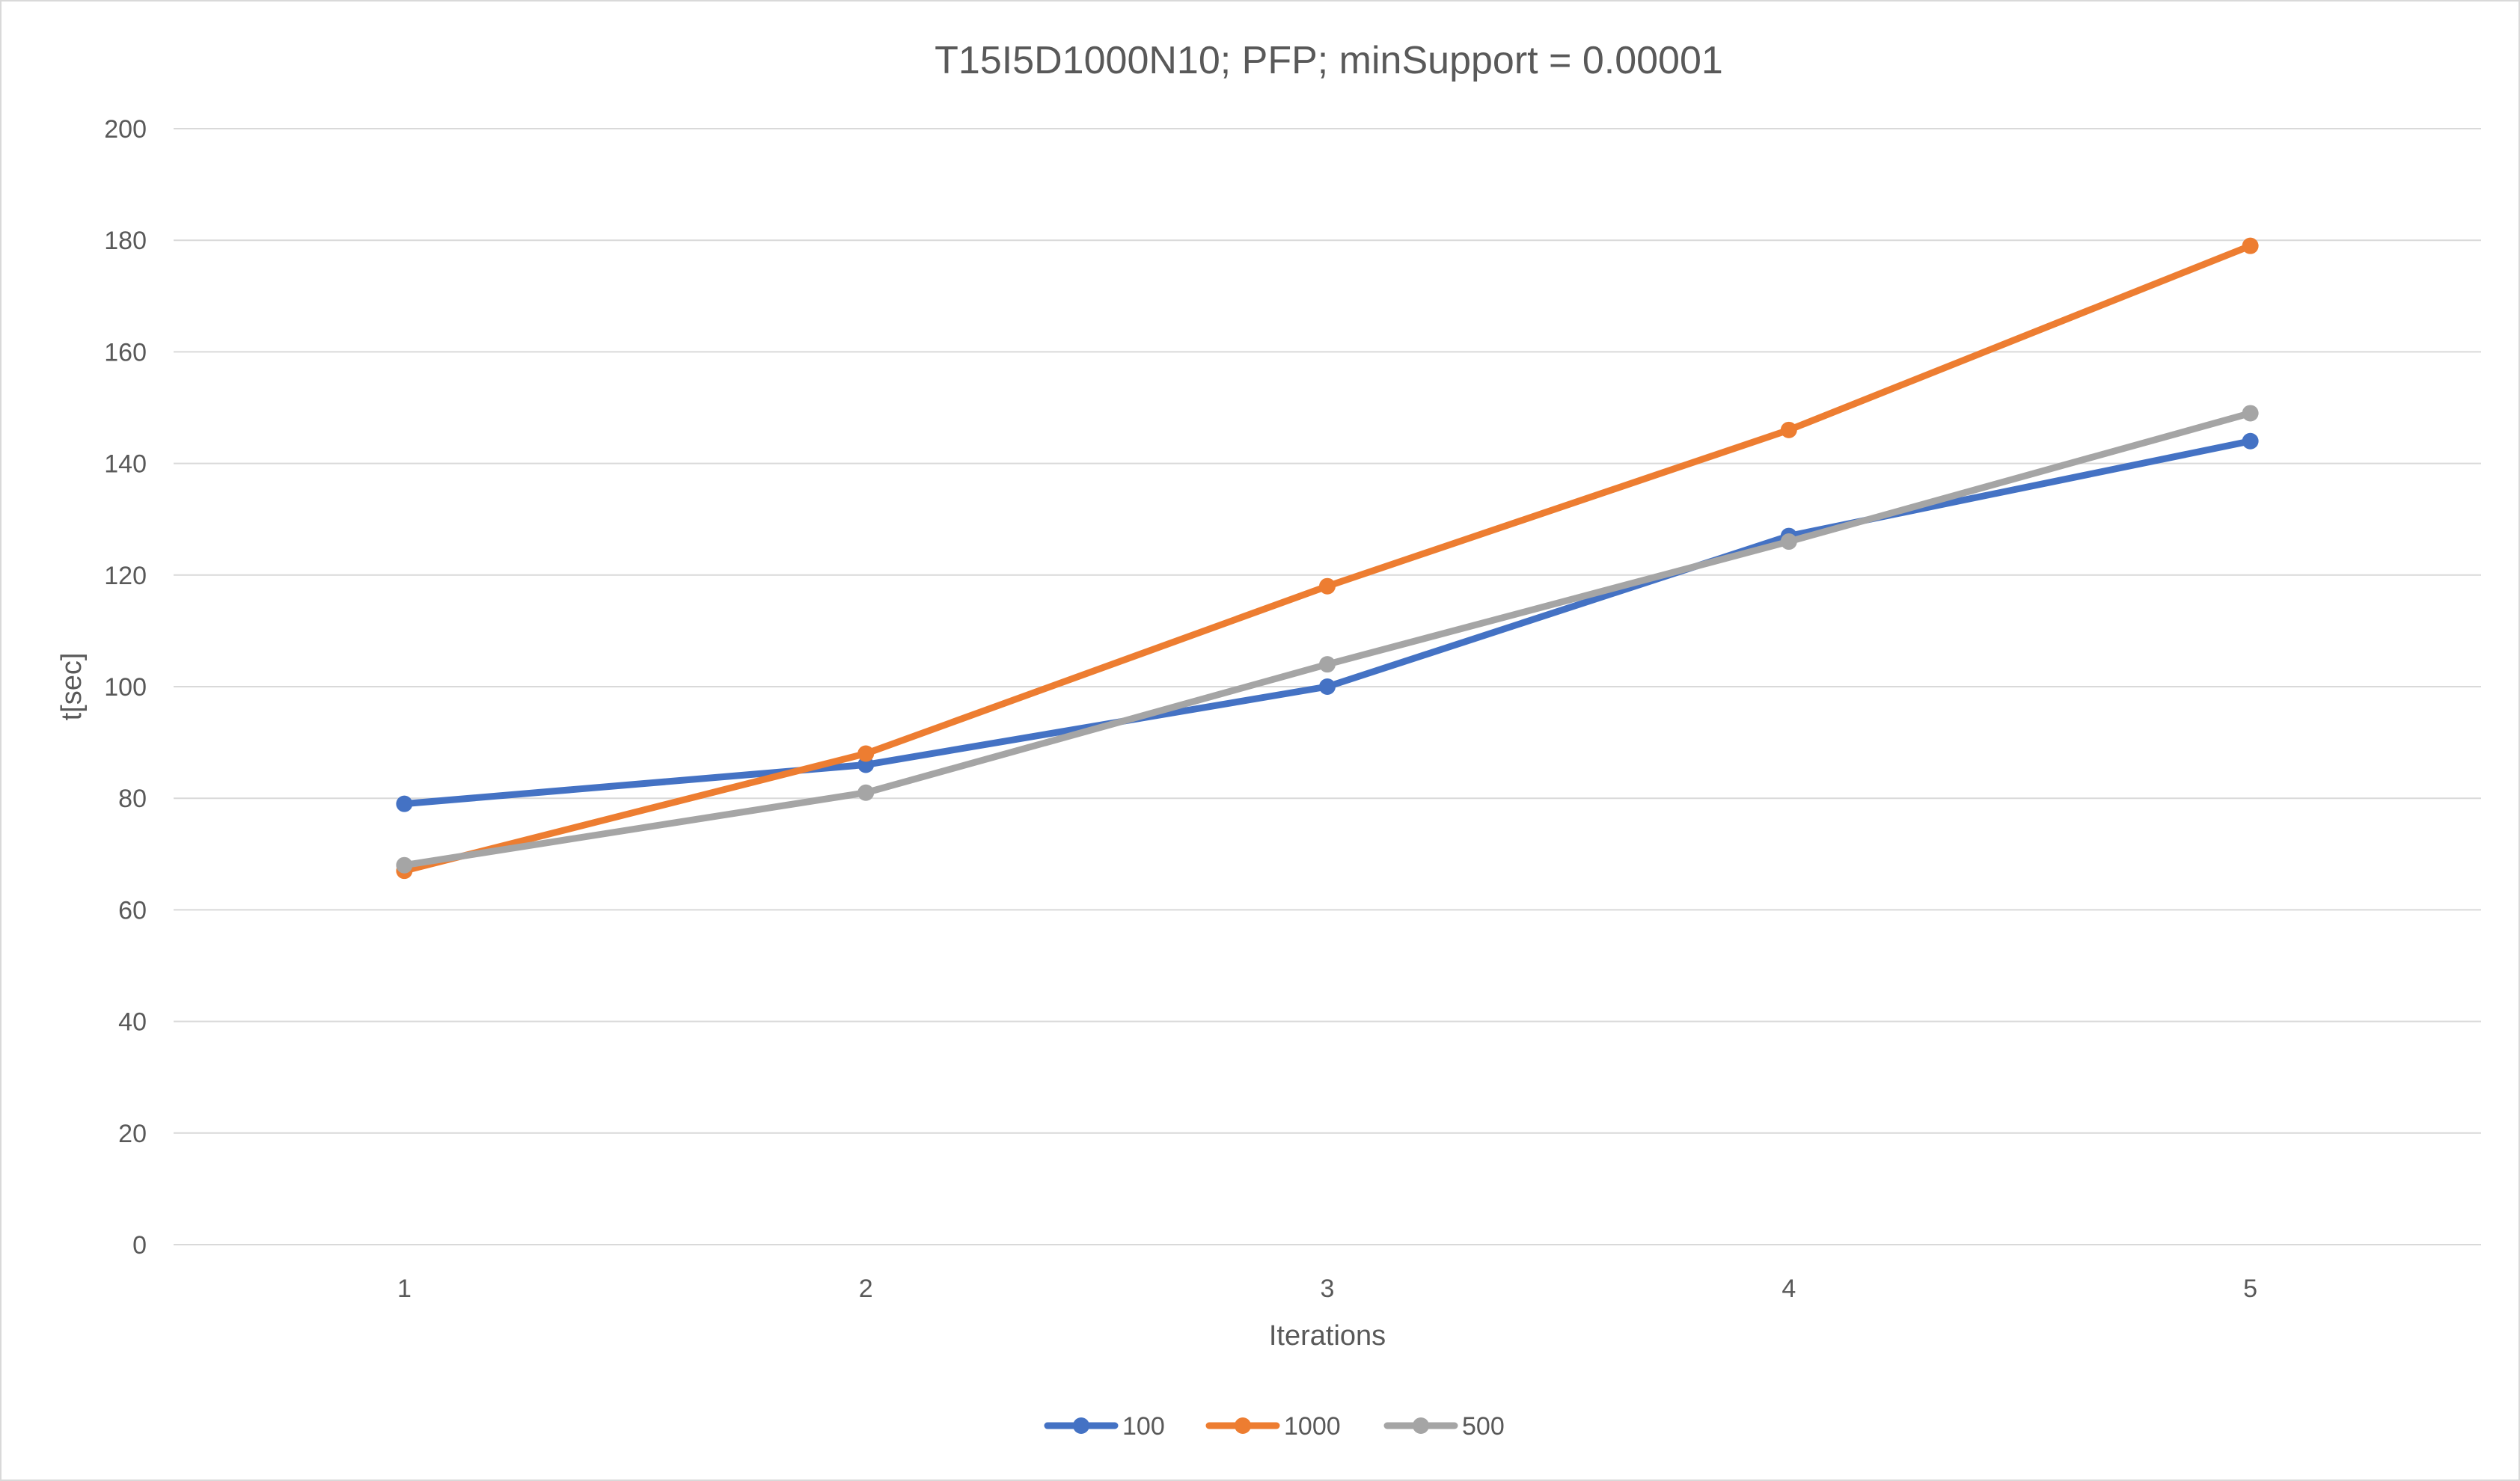 This screenshot has height=1481, width=2520. What do you see at coordinates (125, 130) in the screenshot?
I see `y-tick-label: 200` at bounding box center [125, 130].